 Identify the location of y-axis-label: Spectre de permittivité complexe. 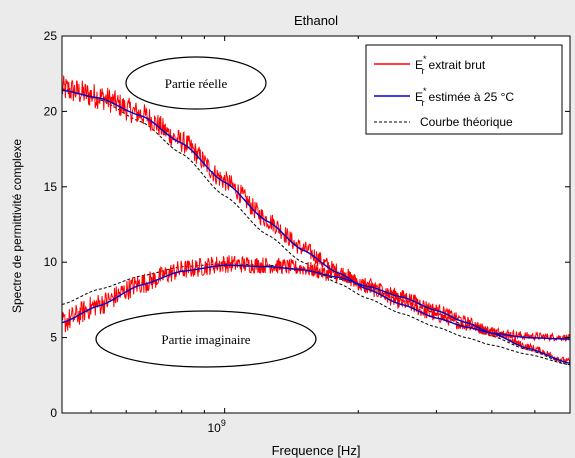
(17, 226).